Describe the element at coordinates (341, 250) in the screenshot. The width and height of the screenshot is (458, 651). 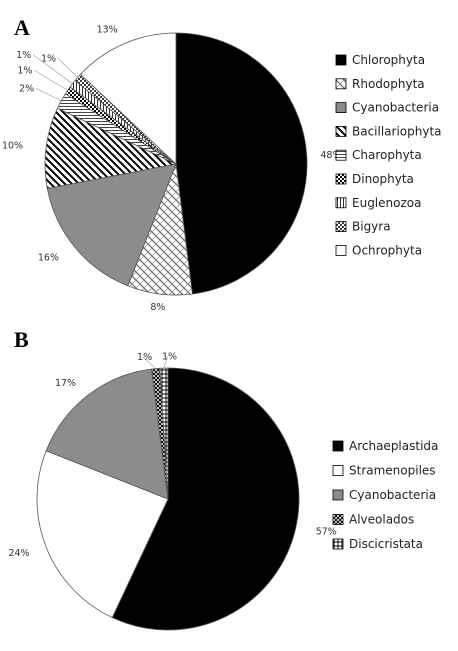
I see `legend-swatch-ochrophyta` at that location.